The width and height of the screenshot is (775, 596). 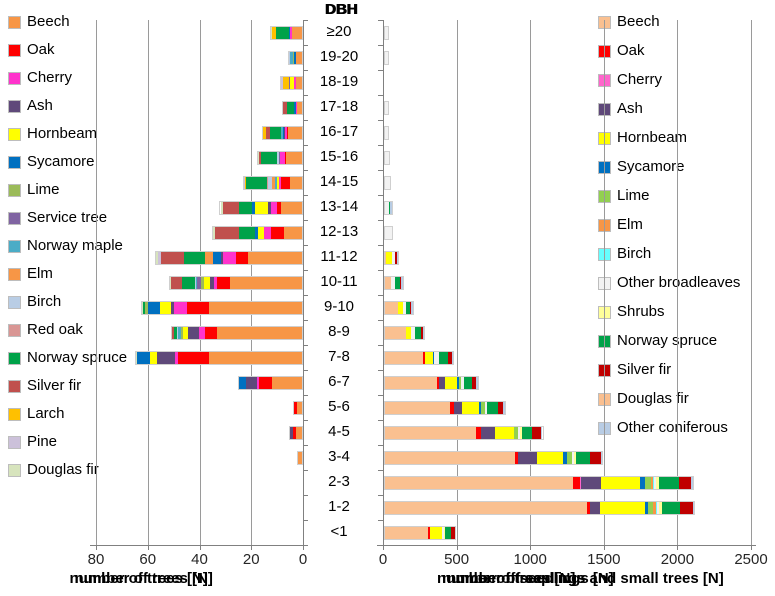 I want to click on dbh-title-text-shadow: DBH, so click(x=342, y=9).